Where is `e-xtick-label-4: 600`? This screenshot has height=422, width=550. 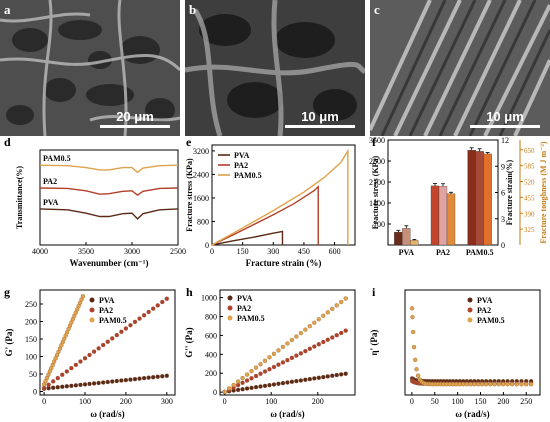
e-xtick-label-4: 600 is located at coordinates (335, 251).